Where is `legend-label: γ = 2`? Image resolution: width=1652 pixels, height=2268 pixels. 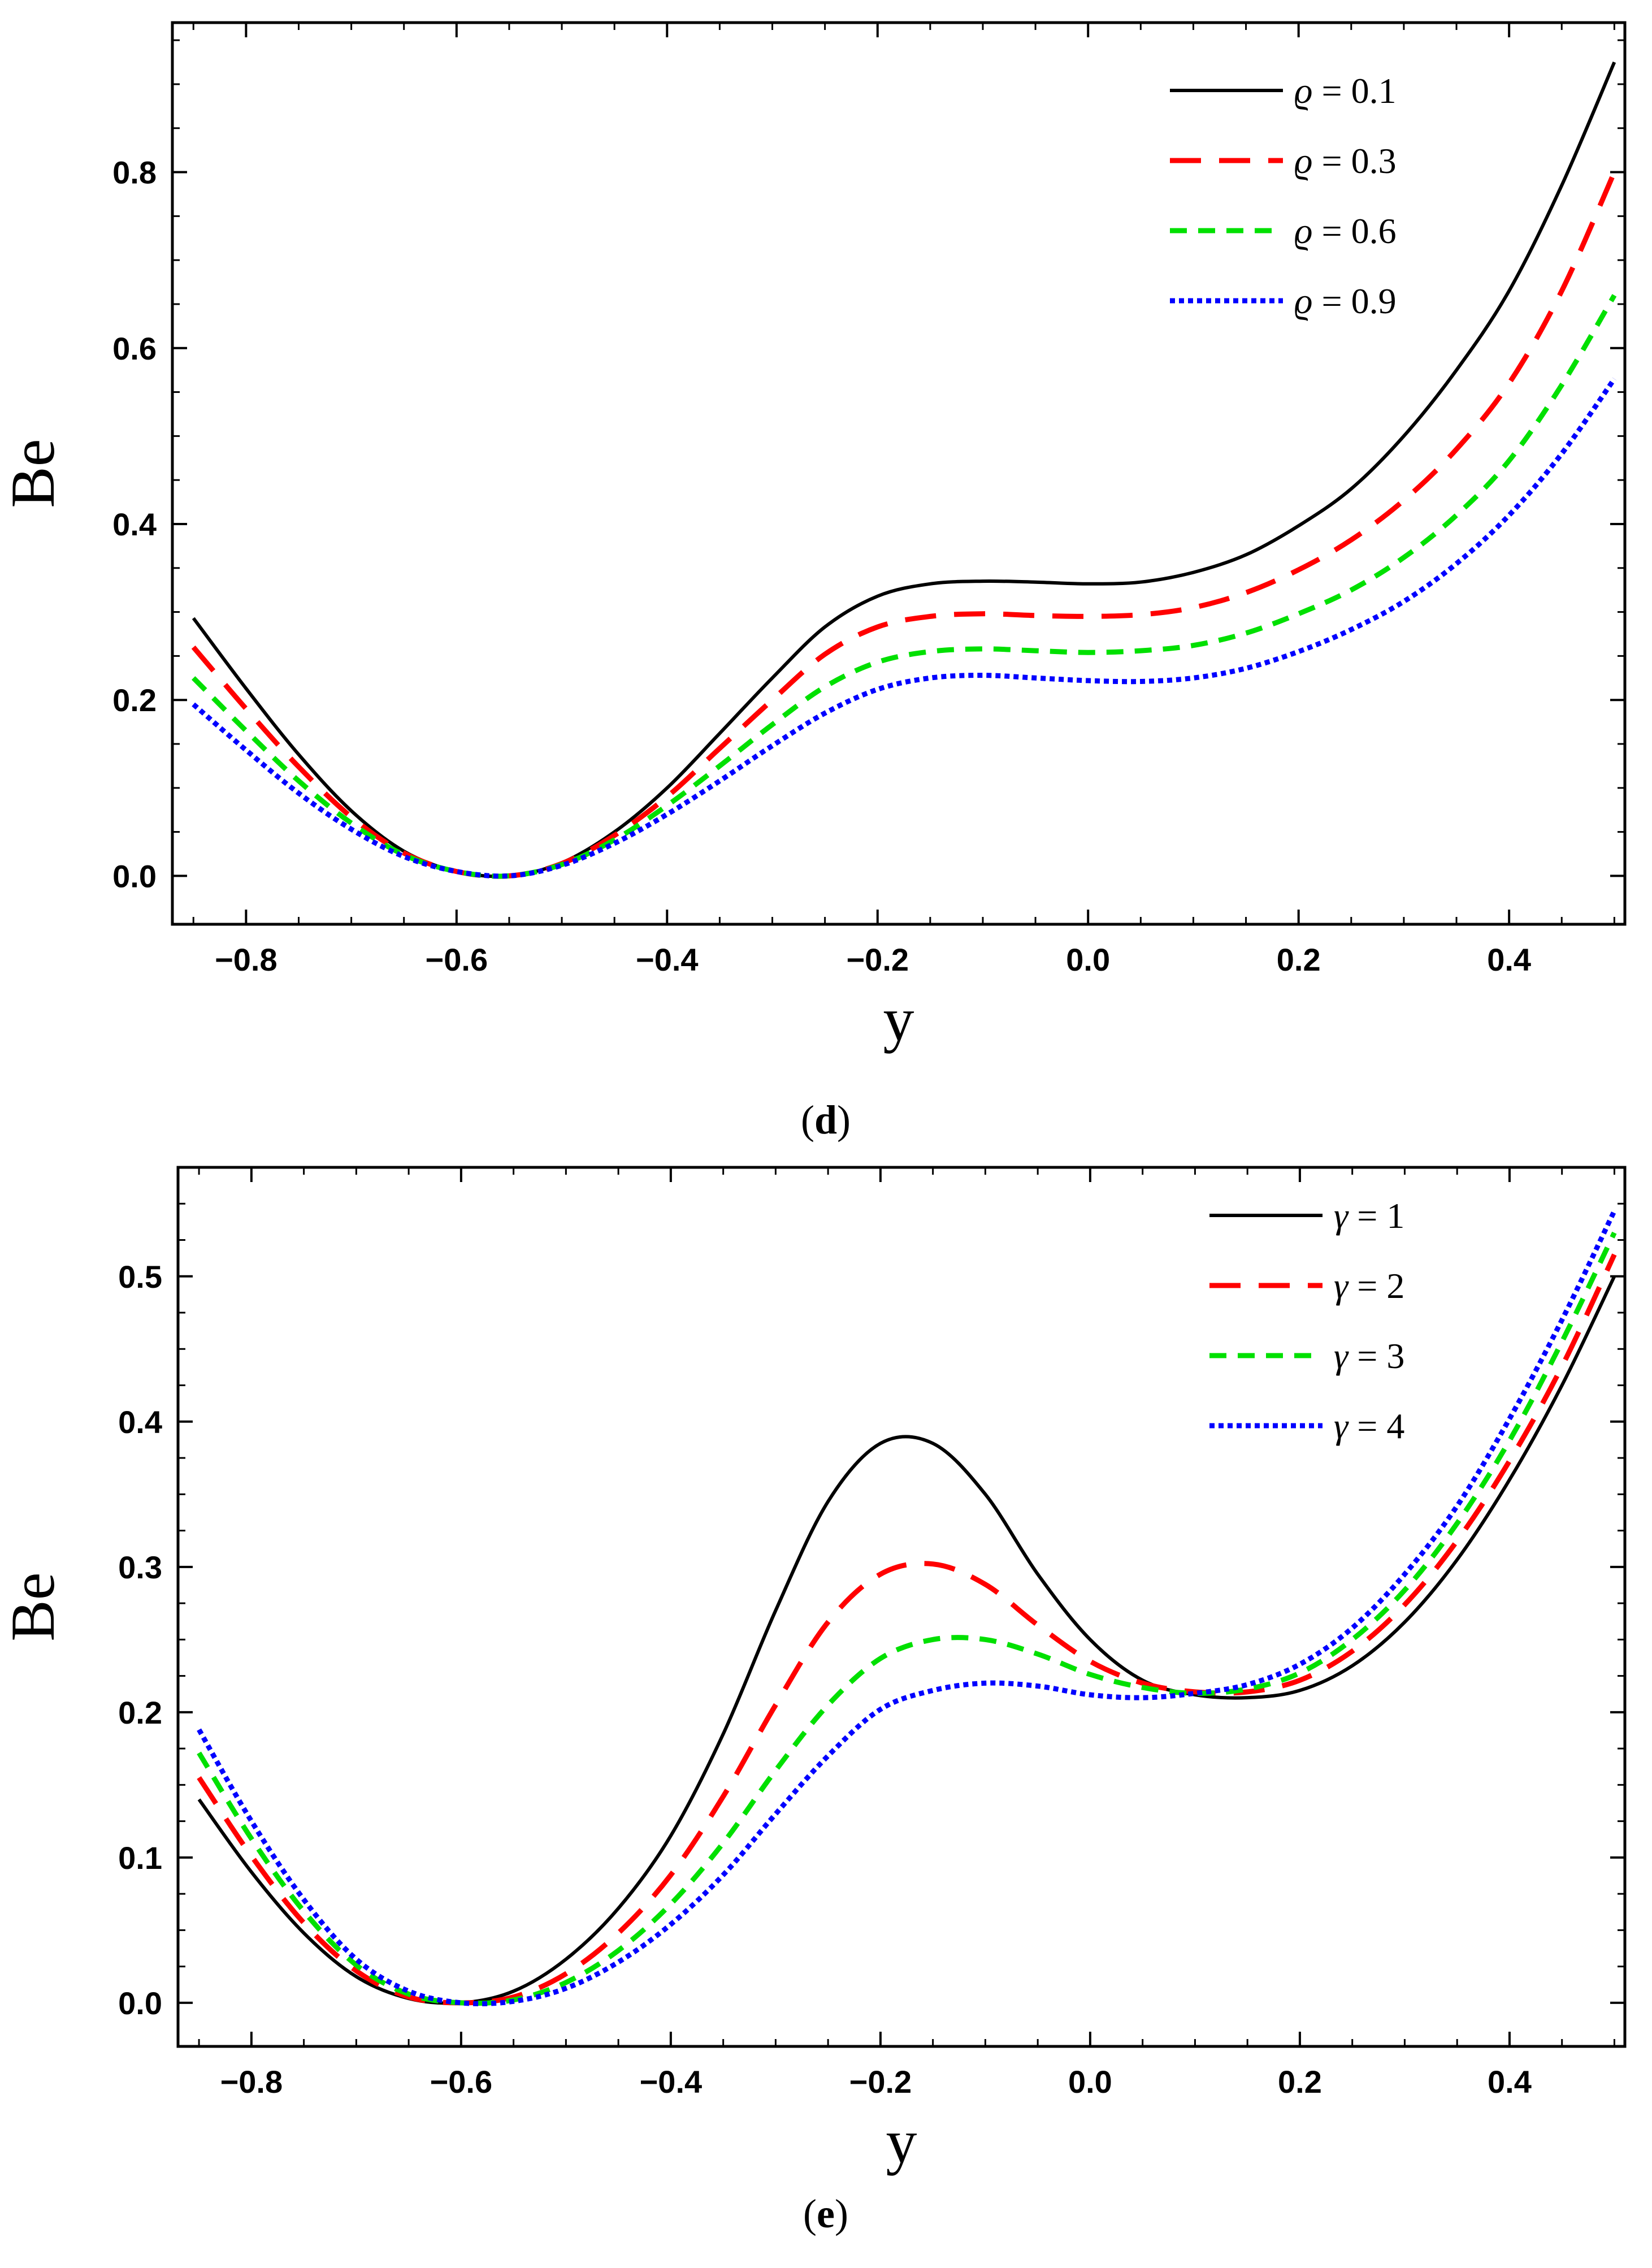
legend-label: γ = 2 is located at coordinates (1369, 1286).